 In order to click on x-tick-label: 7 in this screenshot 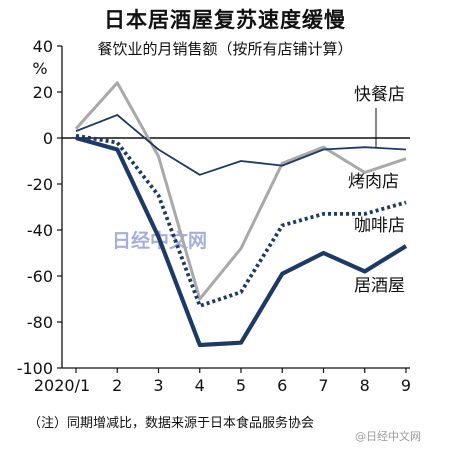, I will do `click(323, 385)`.